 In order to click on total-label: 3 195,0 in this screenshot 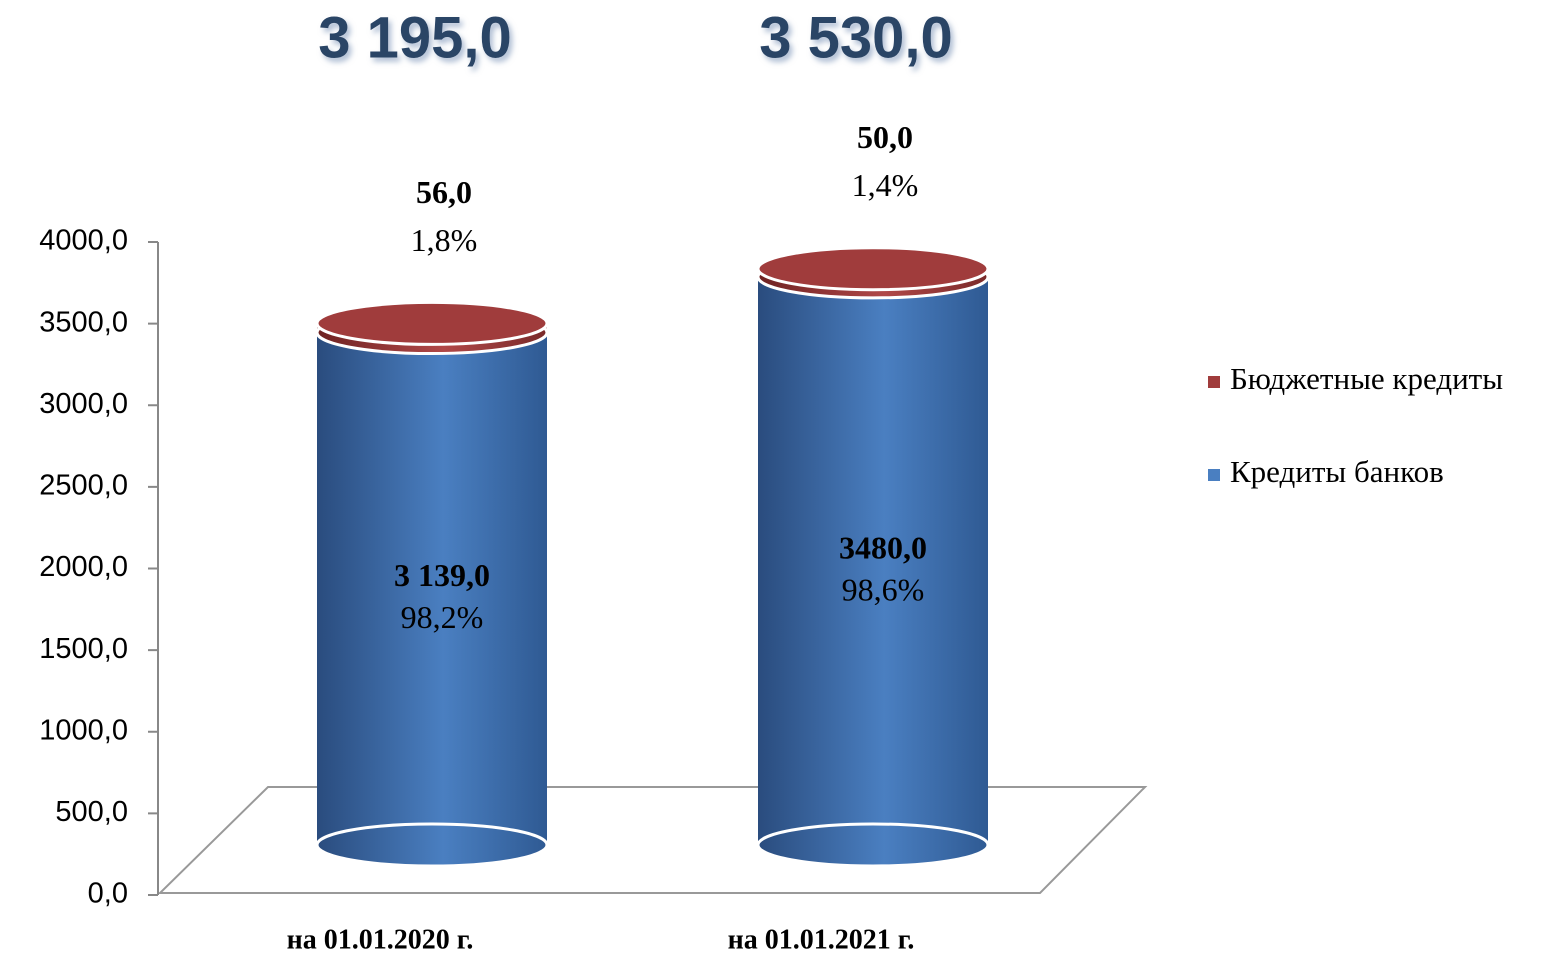, I will do `click(415, 37)`.